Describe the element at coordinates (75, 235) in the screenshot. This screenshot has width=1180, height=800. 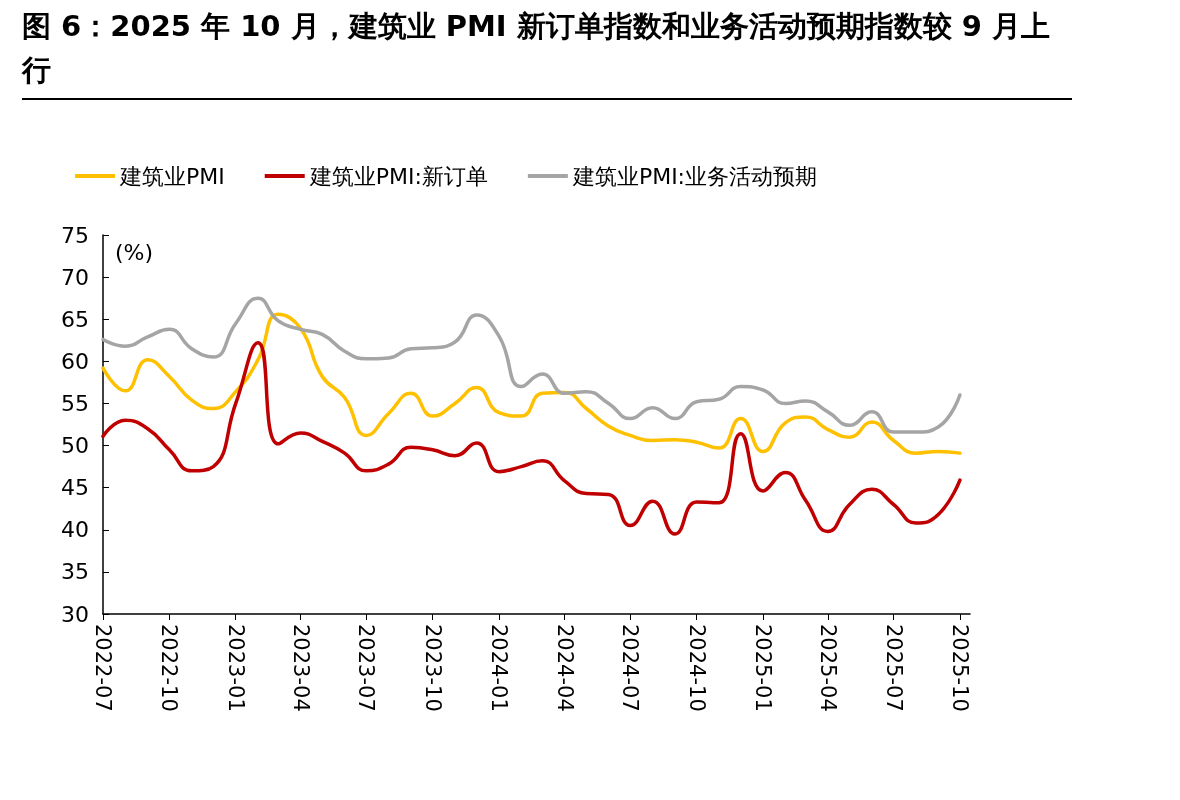
I see `y-tick-label: 75` at that location.